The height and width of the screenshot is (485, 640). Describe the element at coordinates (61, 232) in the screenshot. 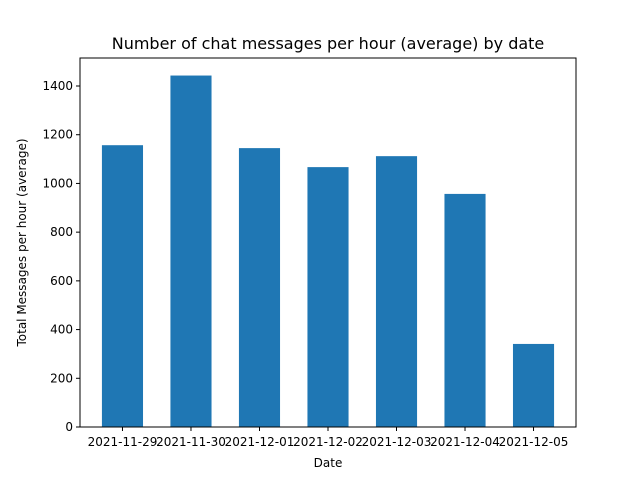

I see `y-tick-label: 800` at that location.